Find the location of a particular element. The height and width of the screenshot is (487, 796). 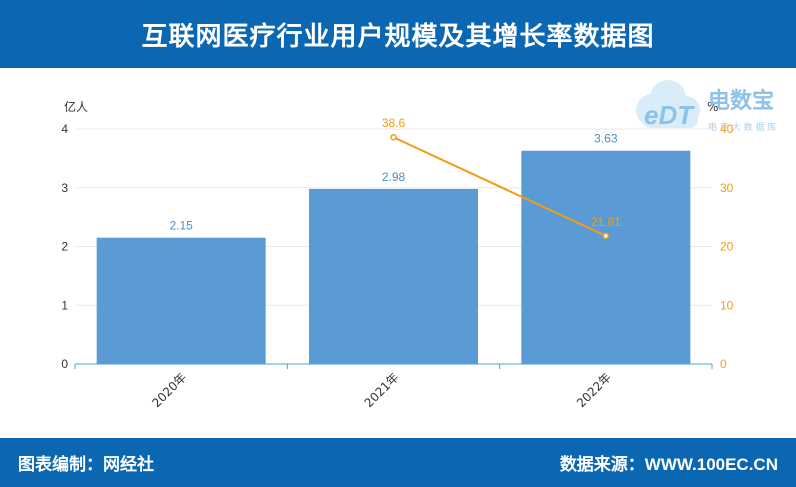

cloud-icon is located at coordinates (668, 104).